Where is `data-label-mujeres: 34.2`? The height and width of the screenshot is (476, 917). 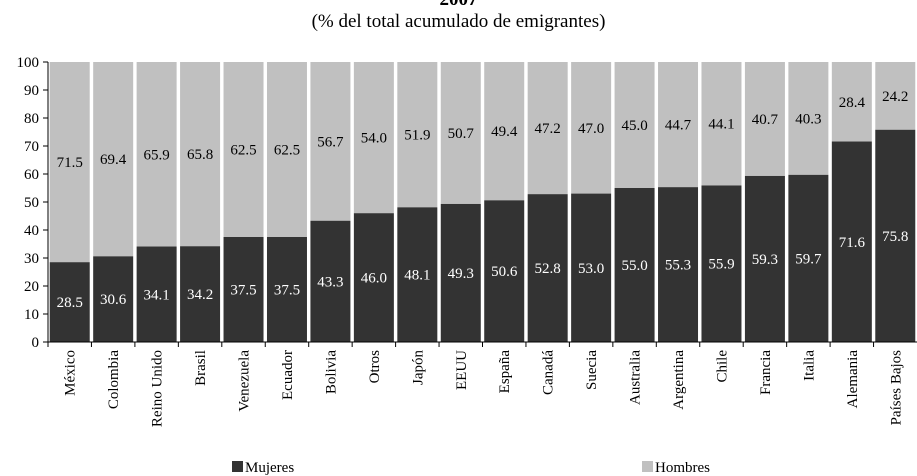 data-label-mujeres: 34.2 is located at coordinates (200, 295).